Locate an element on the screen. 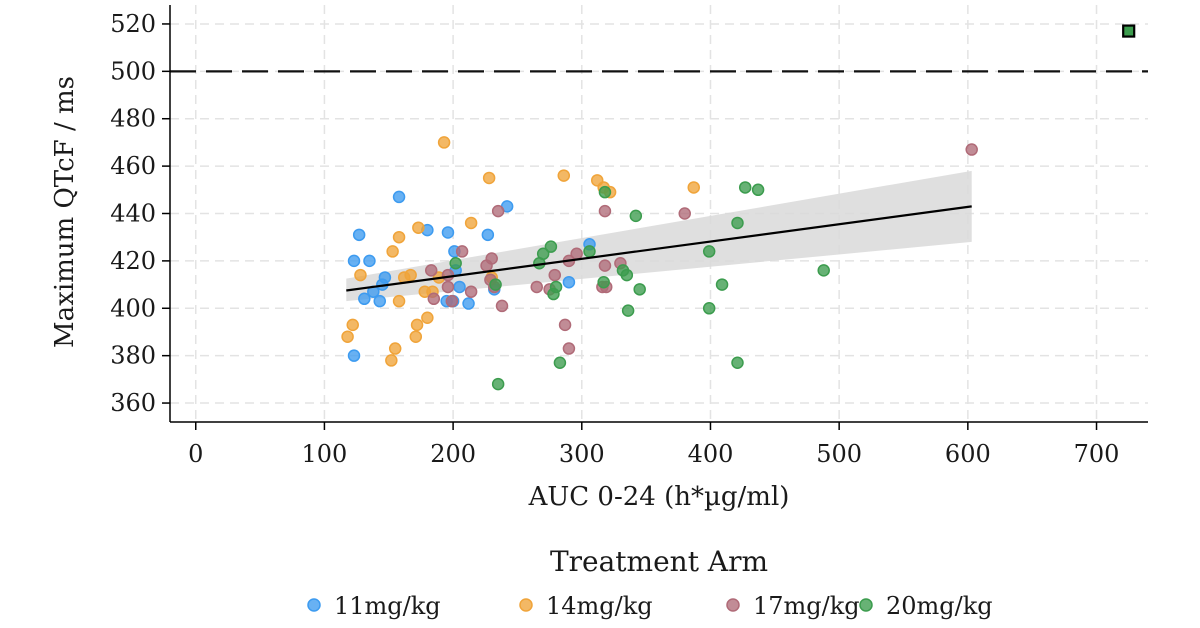 The image size is (1200, 628). x-tick-label: 500 is located at coordinates (839, 454).